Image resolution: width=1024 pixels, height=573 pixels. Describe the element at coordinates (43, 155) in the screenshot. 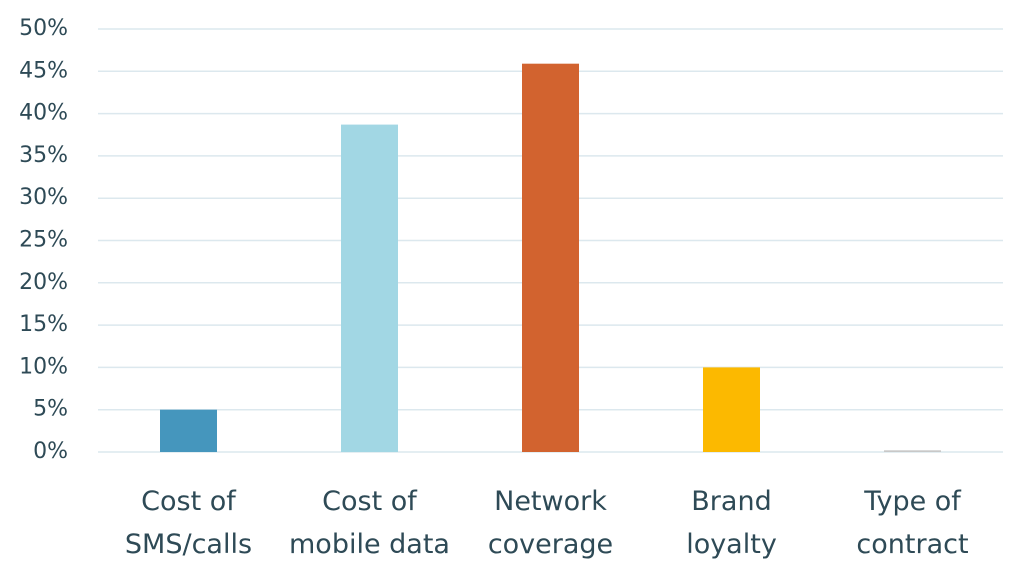

I see `y-tick-label: 35%` at that location.